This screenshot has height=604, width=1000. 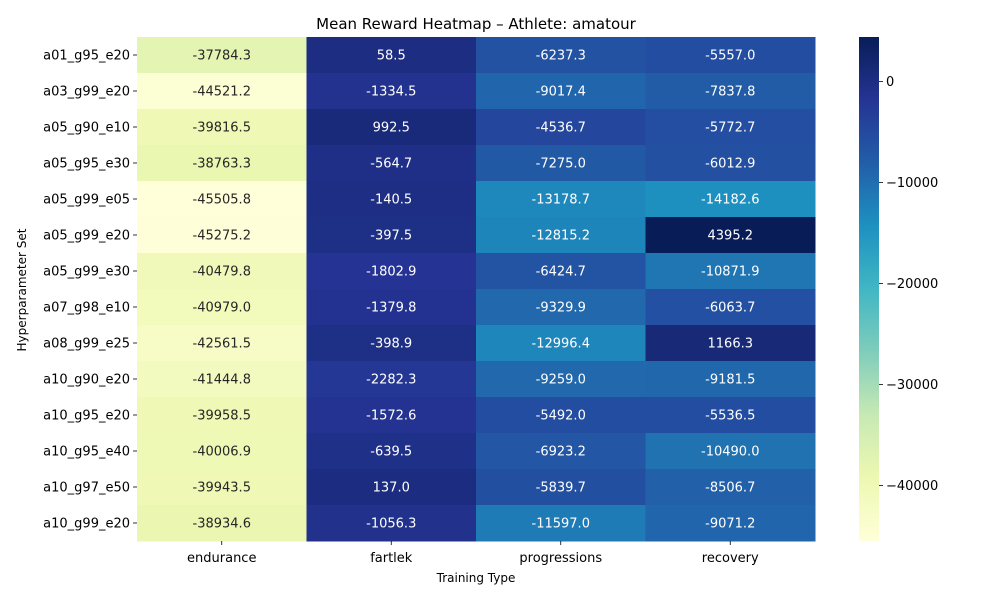 I want to click on row-label: a05_g99_e30, so click(x=86, y=272).